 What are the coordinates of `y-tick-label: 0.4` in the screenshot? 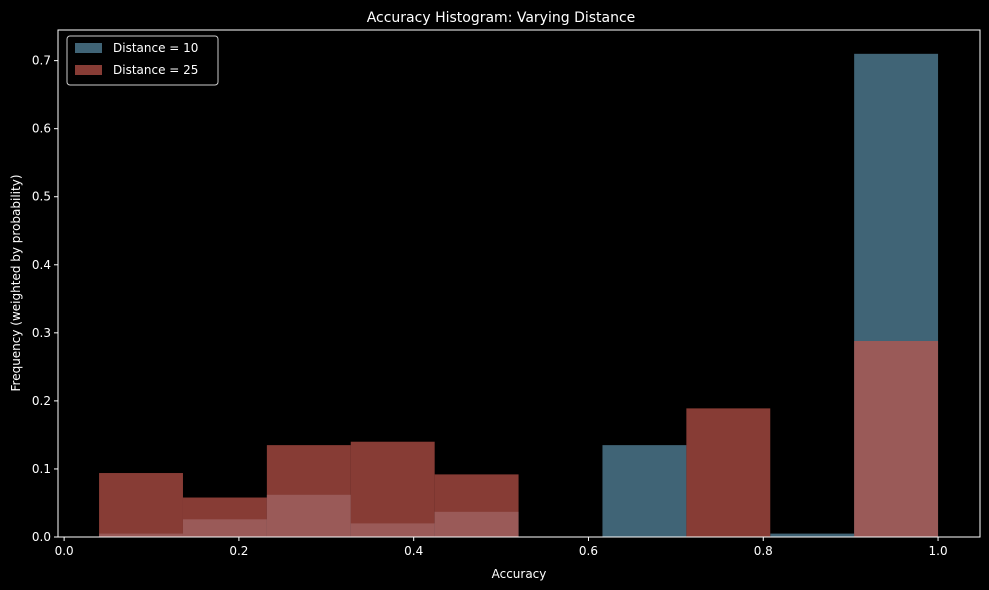 It's located at (41, 265).